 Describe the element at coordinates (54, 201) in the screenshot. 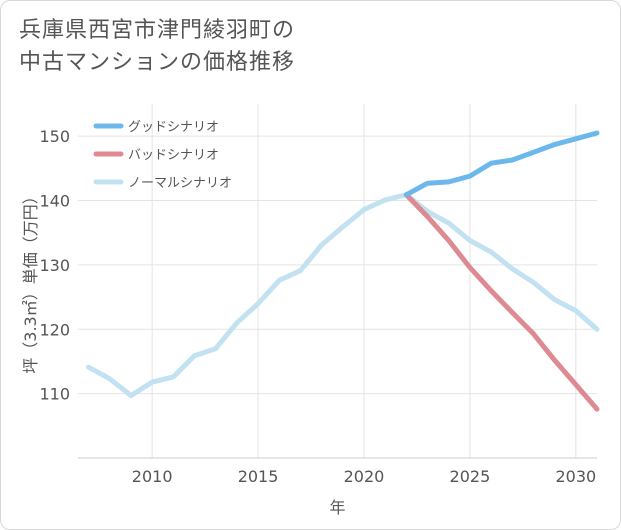

I see `y-tick-label: 140` at that location.